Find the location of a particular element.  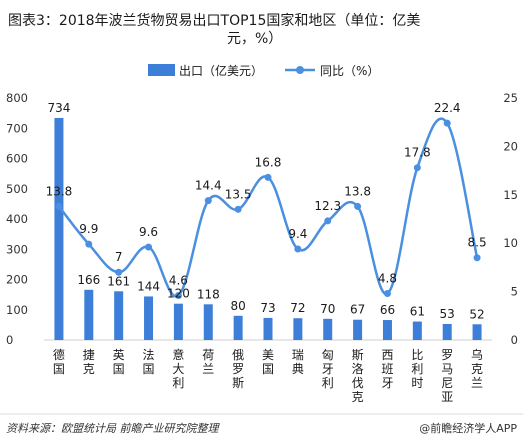

bar-label-5: 118 is located at coordinates (208, 294).